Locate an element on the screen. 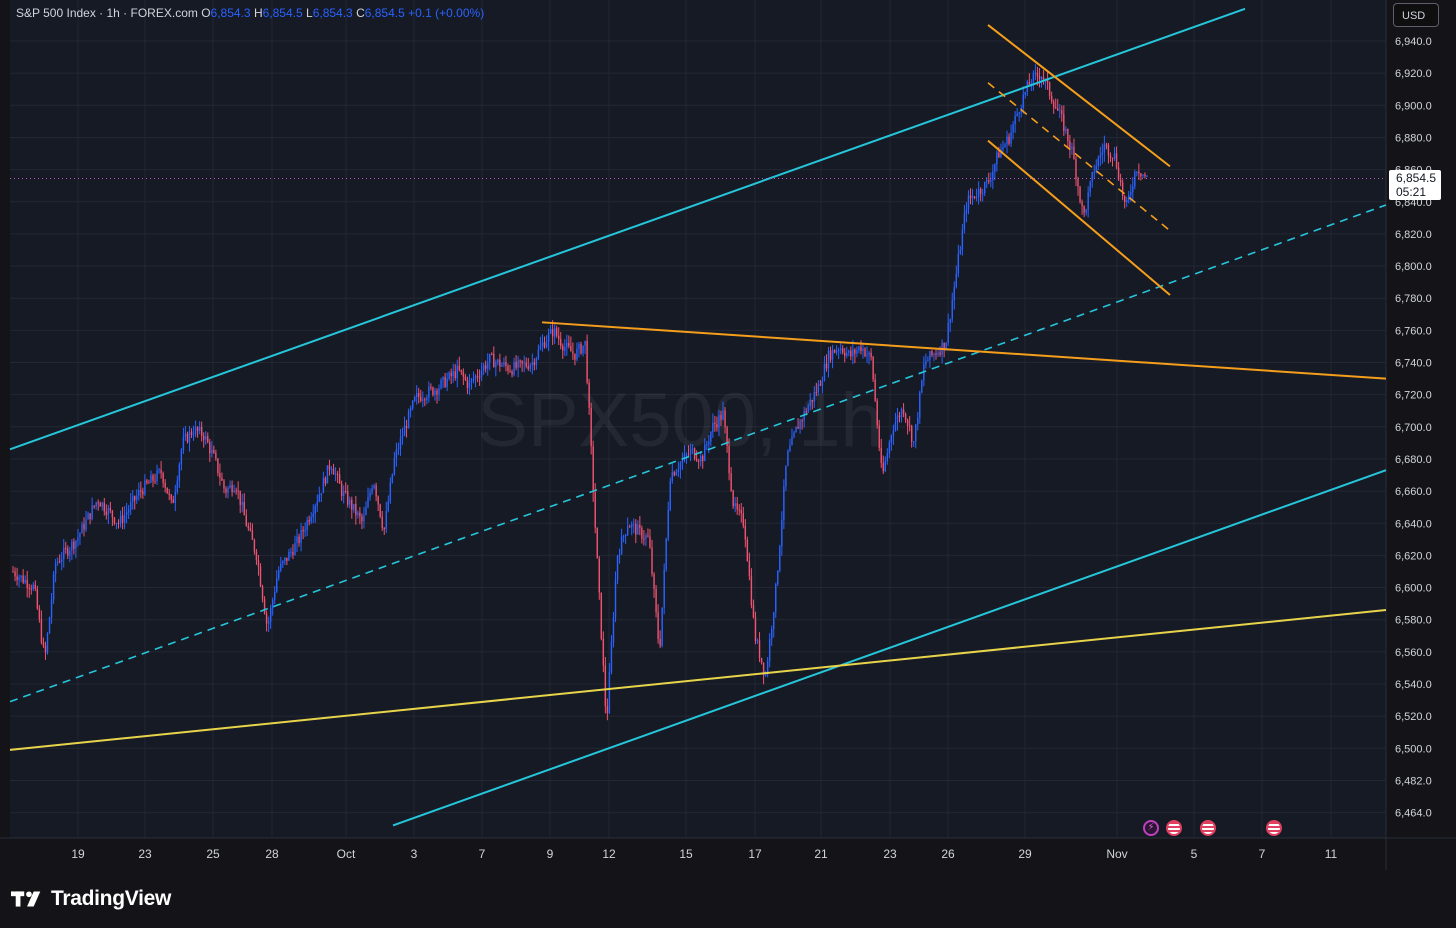 The image size is (1456, 928). y-tick-label: 6,820.0 is located at coordinates (1413, 235).